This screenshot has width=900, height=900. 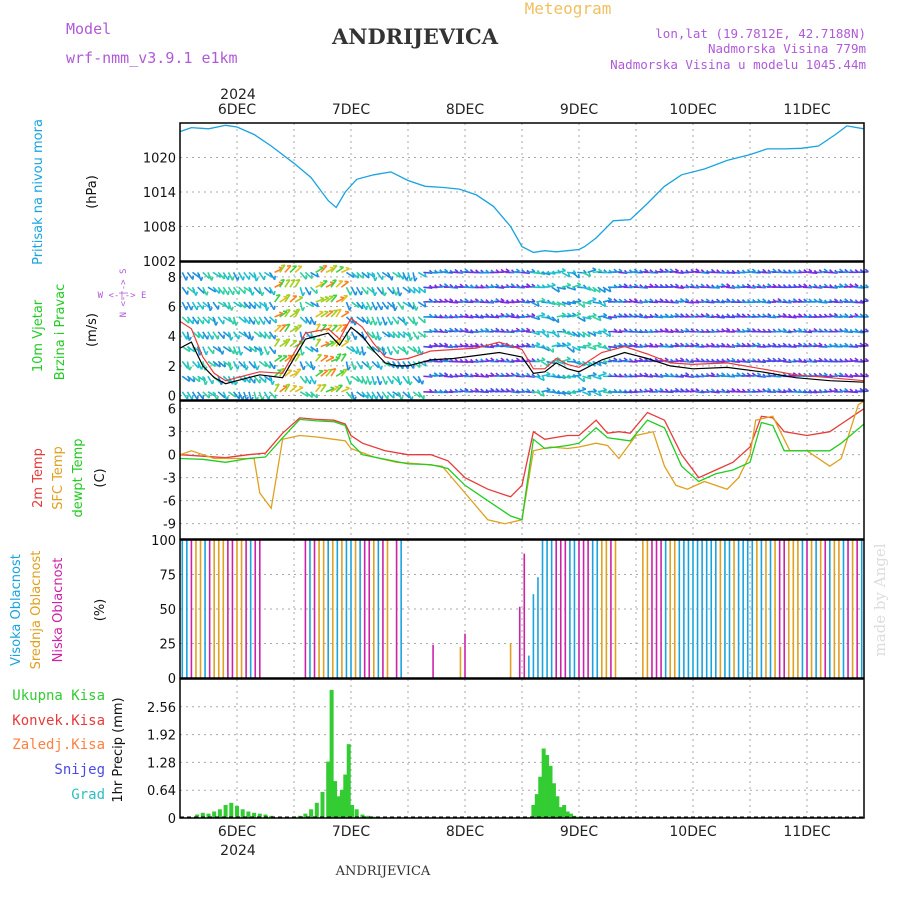 I want to click on bottom-day-label: 10DEC, so click(x=692, y=832).